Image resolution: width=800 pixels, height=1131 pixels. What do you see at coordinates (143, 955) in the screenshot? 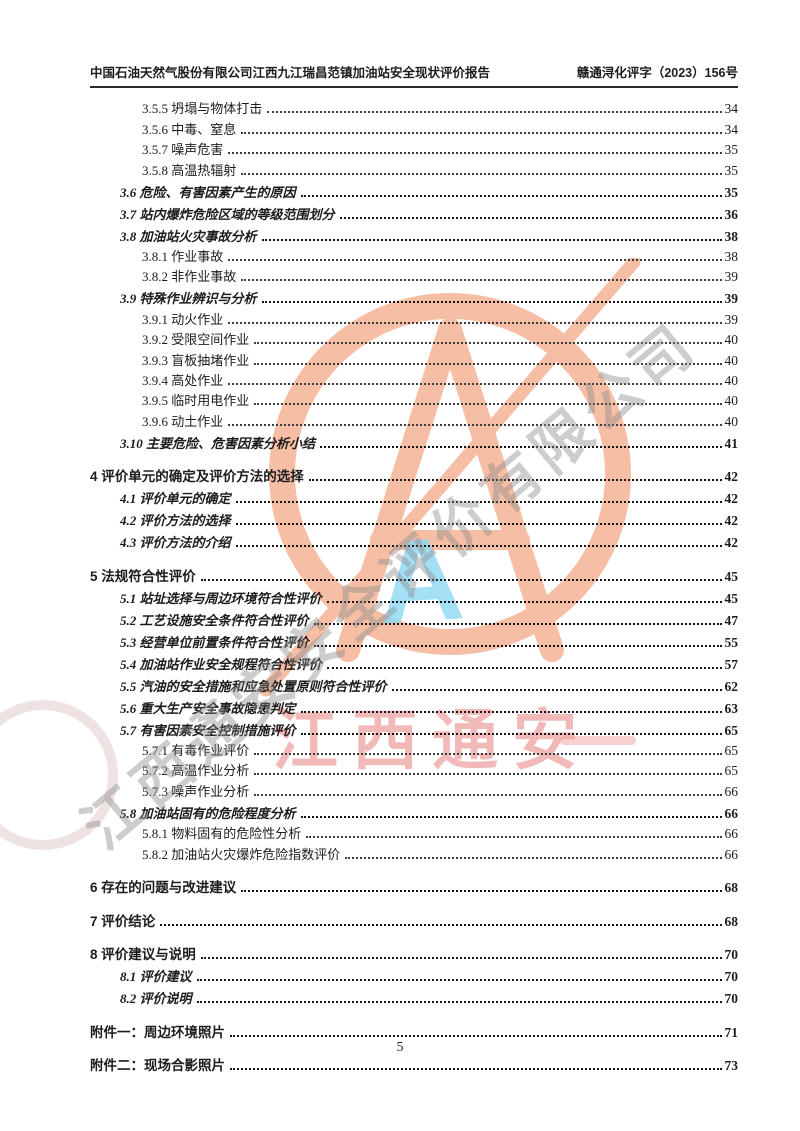
I see `toc-entry-label: 8 评价建议与说明` at bounding box center [143, 955].